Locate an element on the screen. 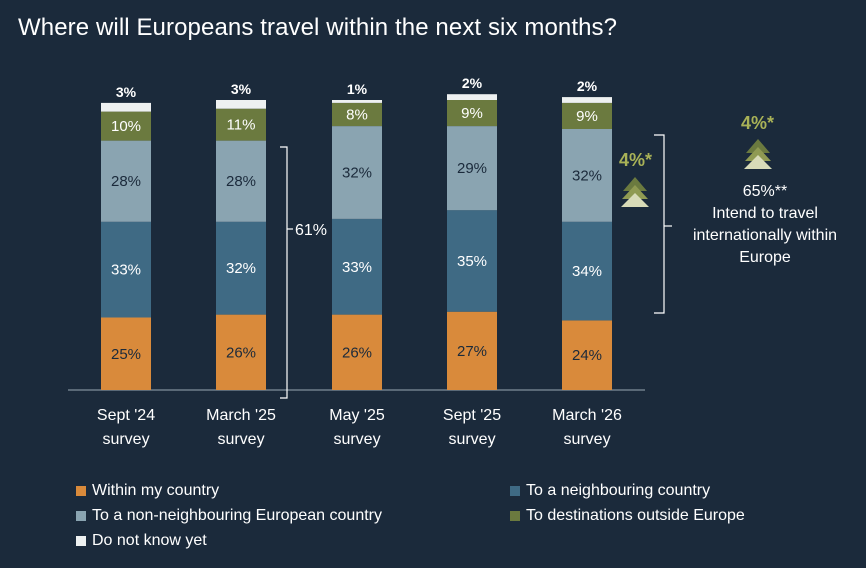 The height and width of the screenshot is (568, 866). legend-label: To a non-neighbouring European country is located at coordinates (237, 515).